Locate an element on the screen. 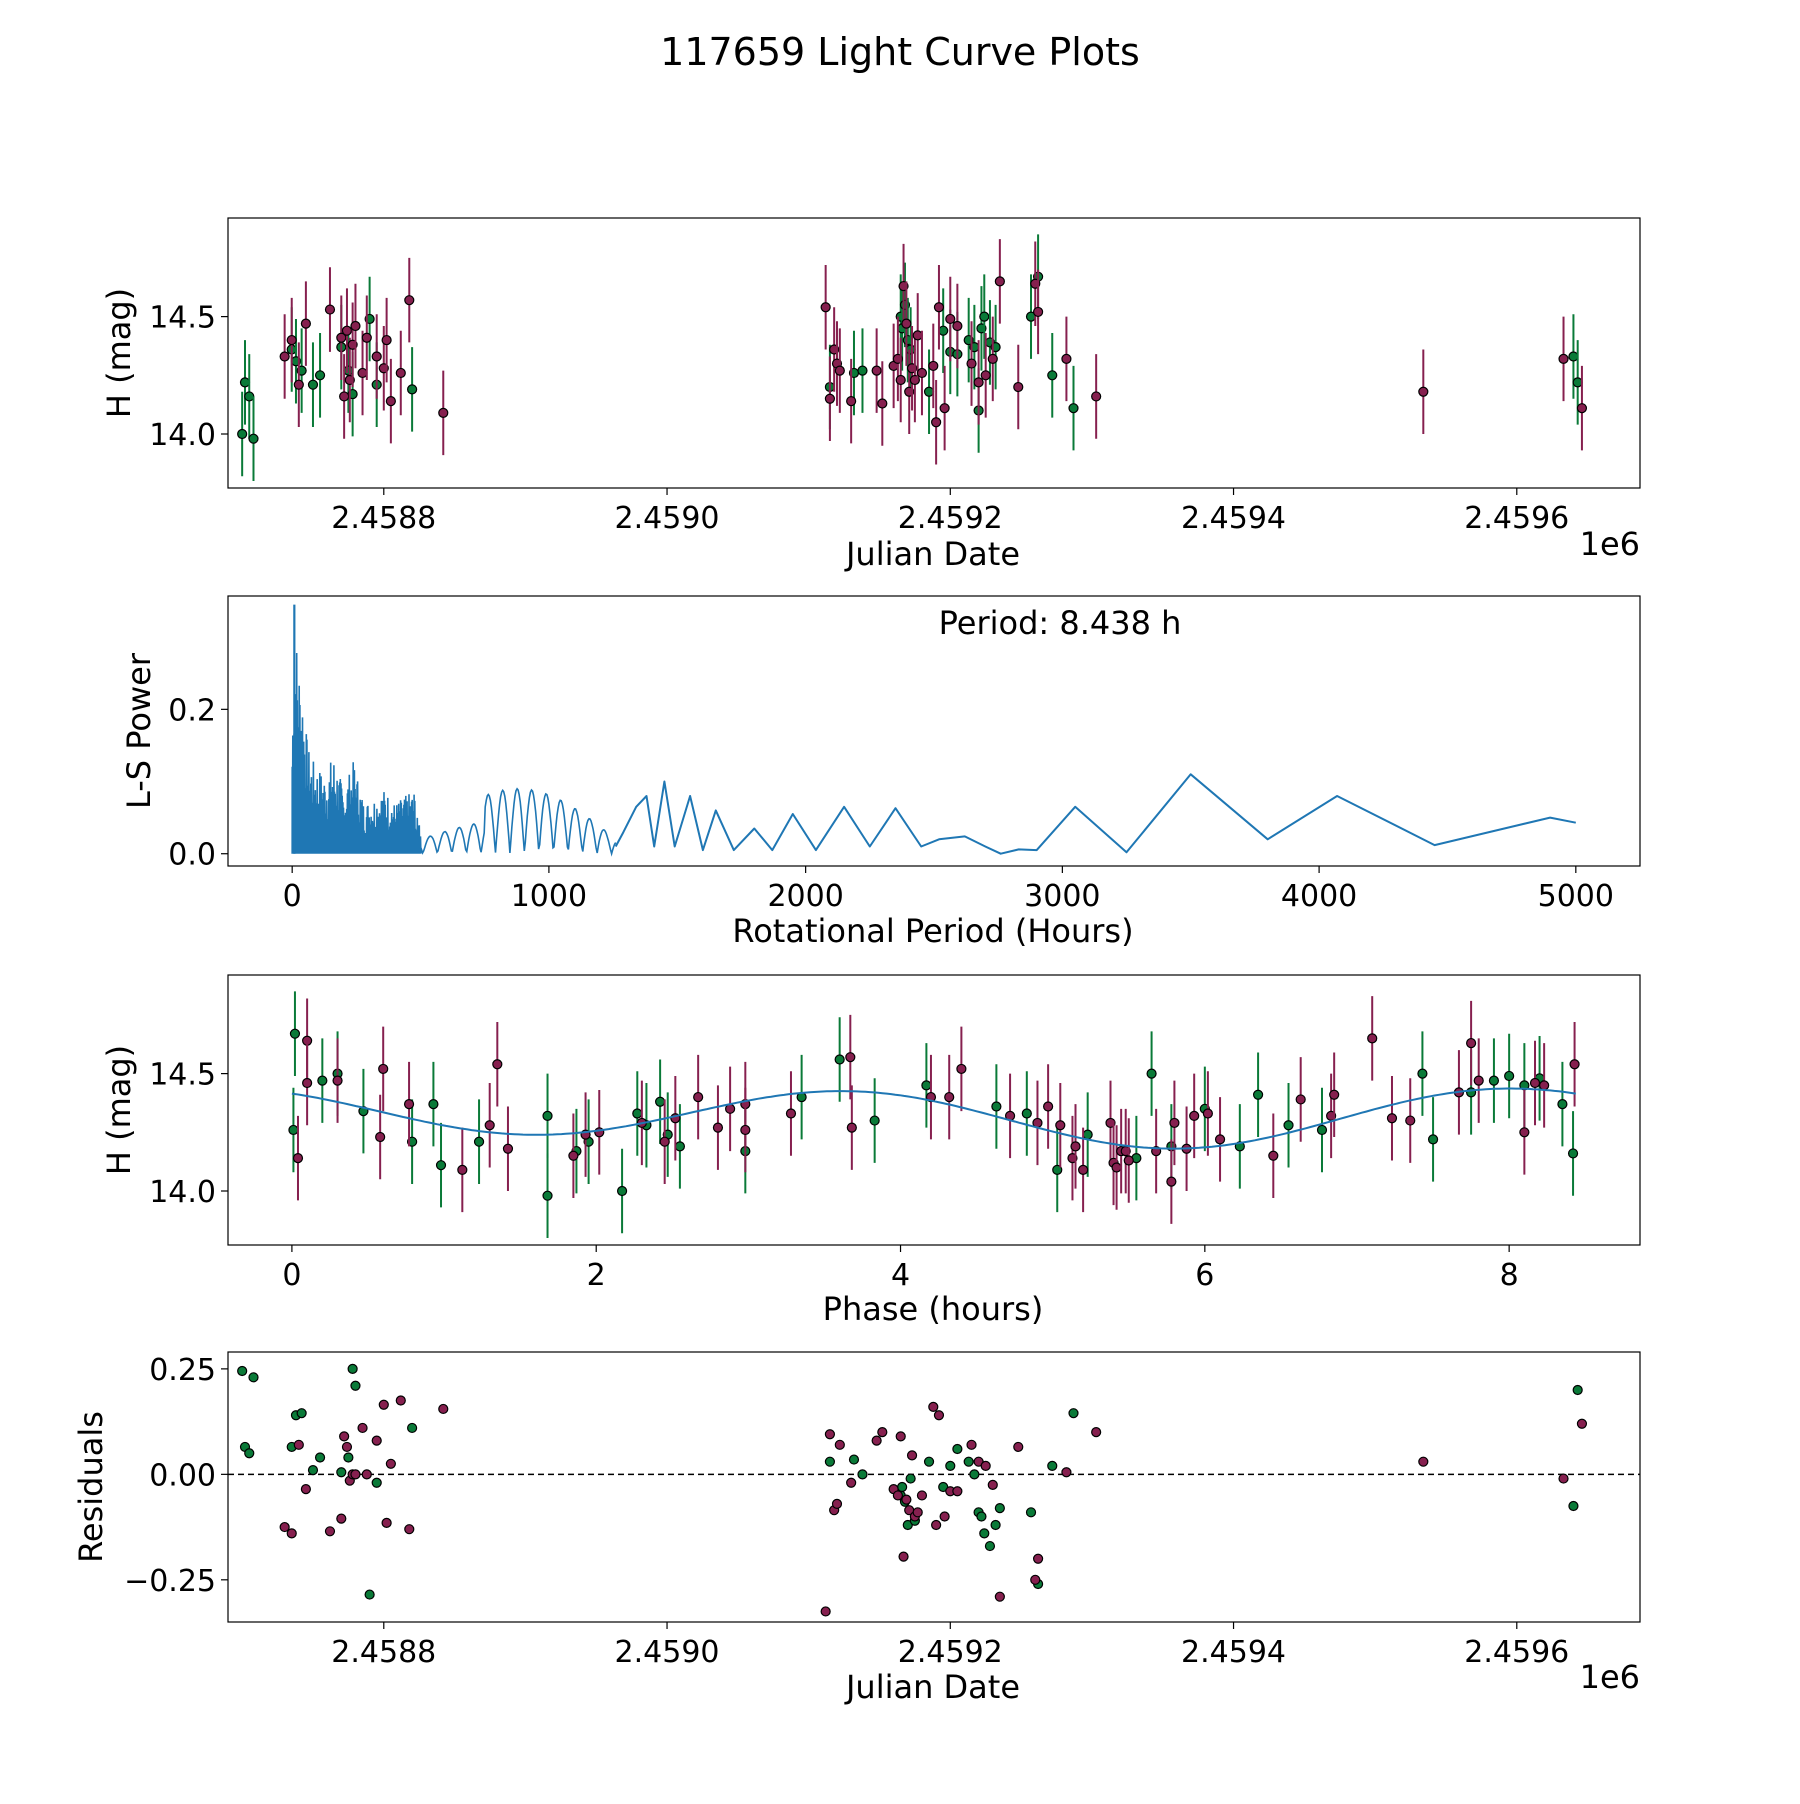  lightcurve-xtick-label: 2.4590 is located at coordinates (667, 518).